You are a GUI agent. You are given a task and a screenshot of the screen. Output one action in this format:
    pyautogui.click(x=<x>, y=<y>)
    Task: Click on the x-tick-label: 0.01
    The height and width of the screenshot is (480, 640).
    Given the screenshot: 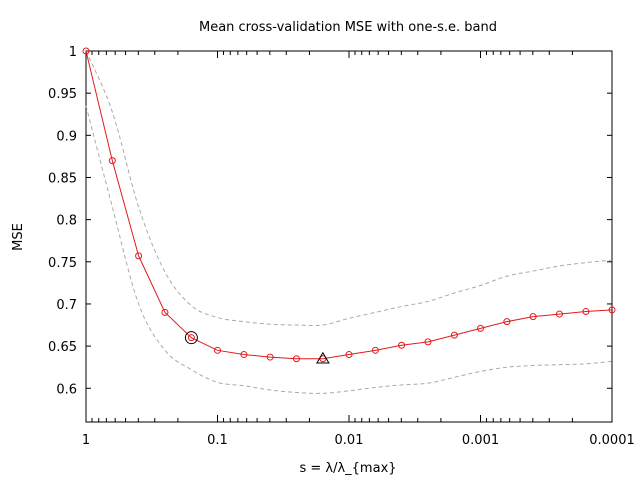 What is the action you would take?
    pyautogui.click(x=349, y=440)
    